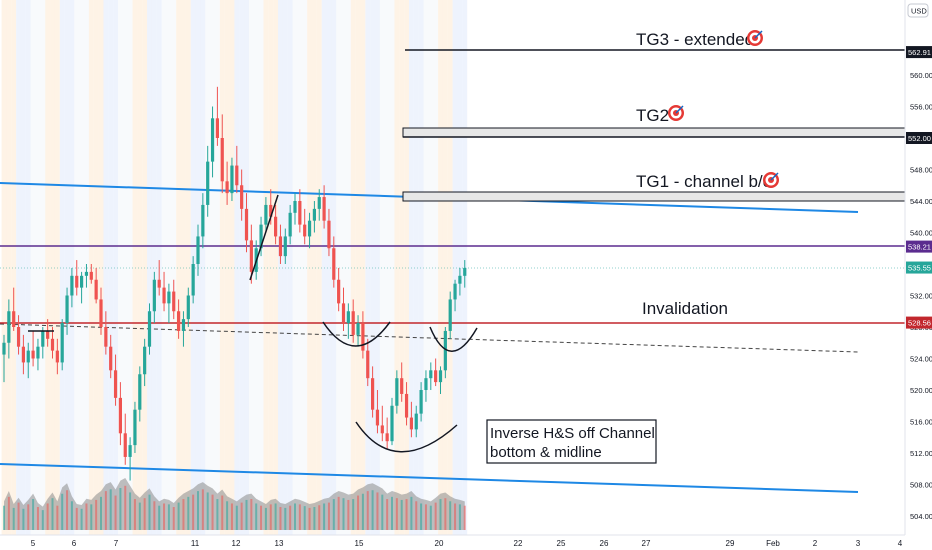 Image resolution: width=932 pixels, height=550 pixels. I want to click on currency-badge: USD, so click(918, 10).